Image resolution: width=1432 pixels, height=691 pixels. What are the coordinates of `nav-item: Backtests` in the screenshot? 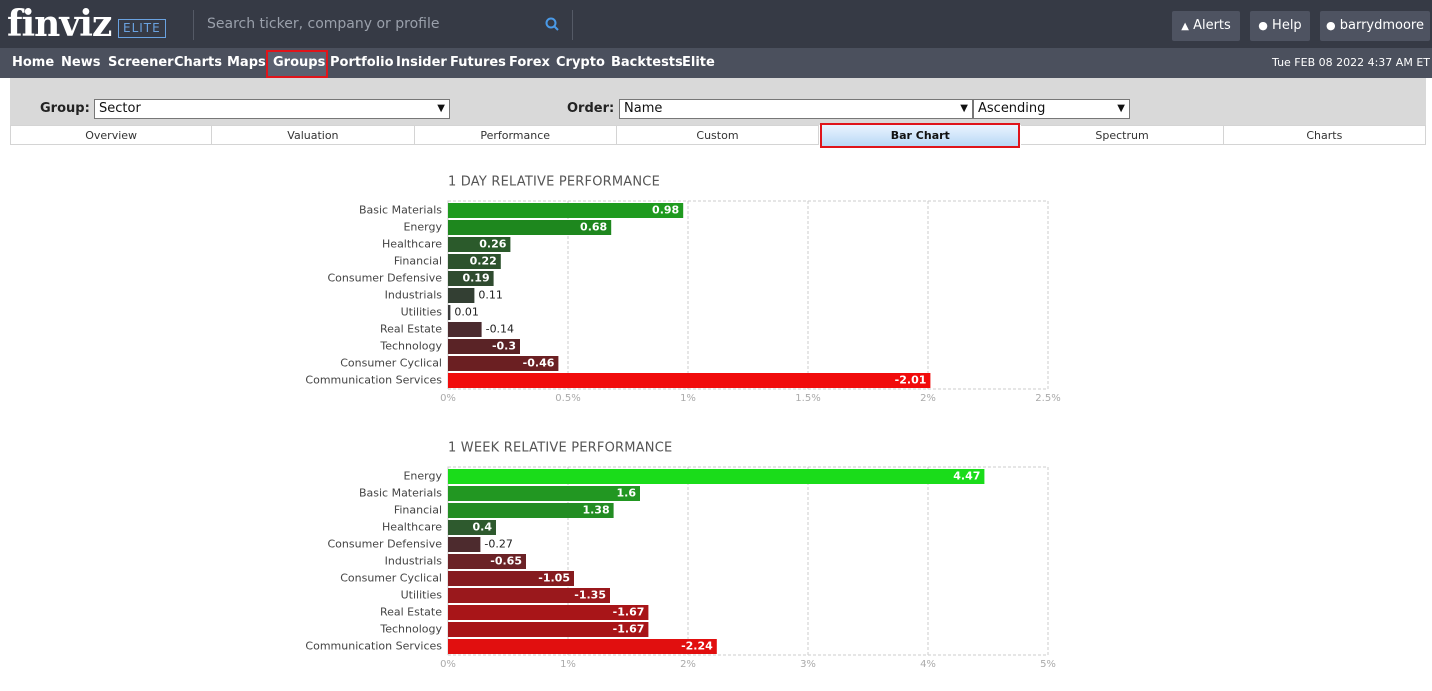 It's located at (647, 62).